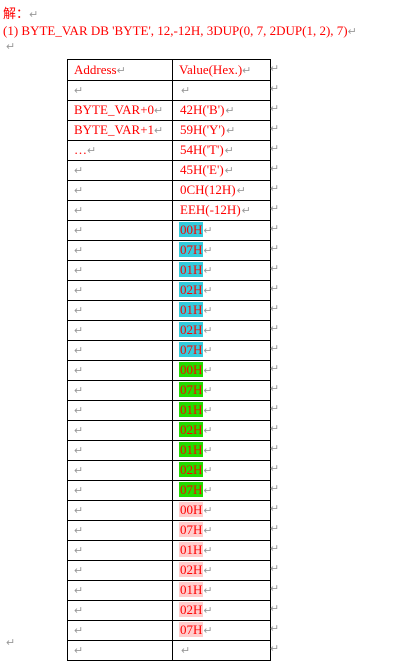  I want to click on table-row: ↵ ↵, so click(169, 650).